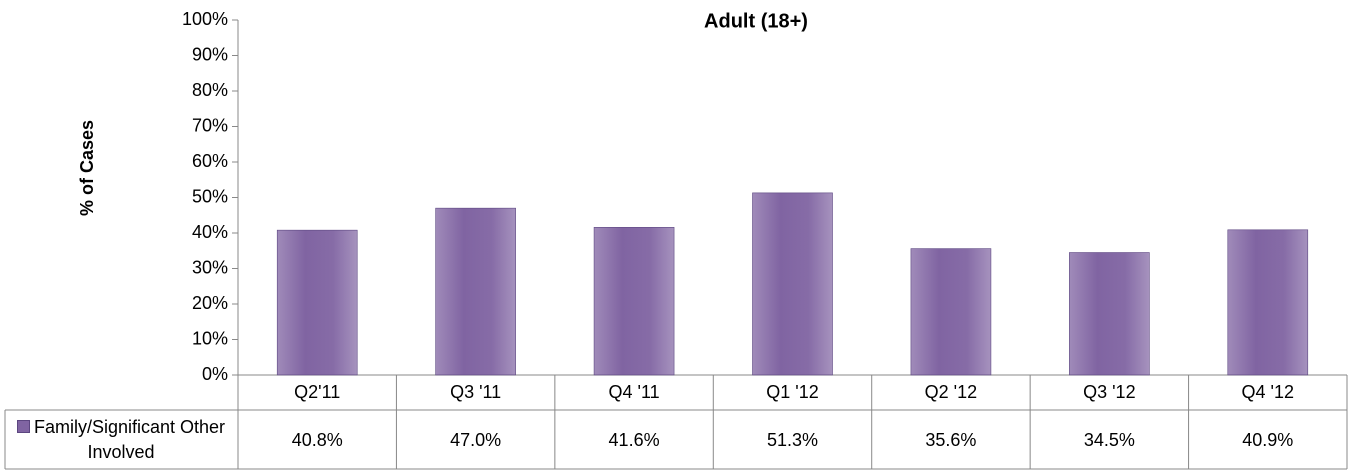 This screenshot has height=470, width=1352. Describe the element at coordinates (23, 426) in the screenshot. I see `legend-swatch` at that location.